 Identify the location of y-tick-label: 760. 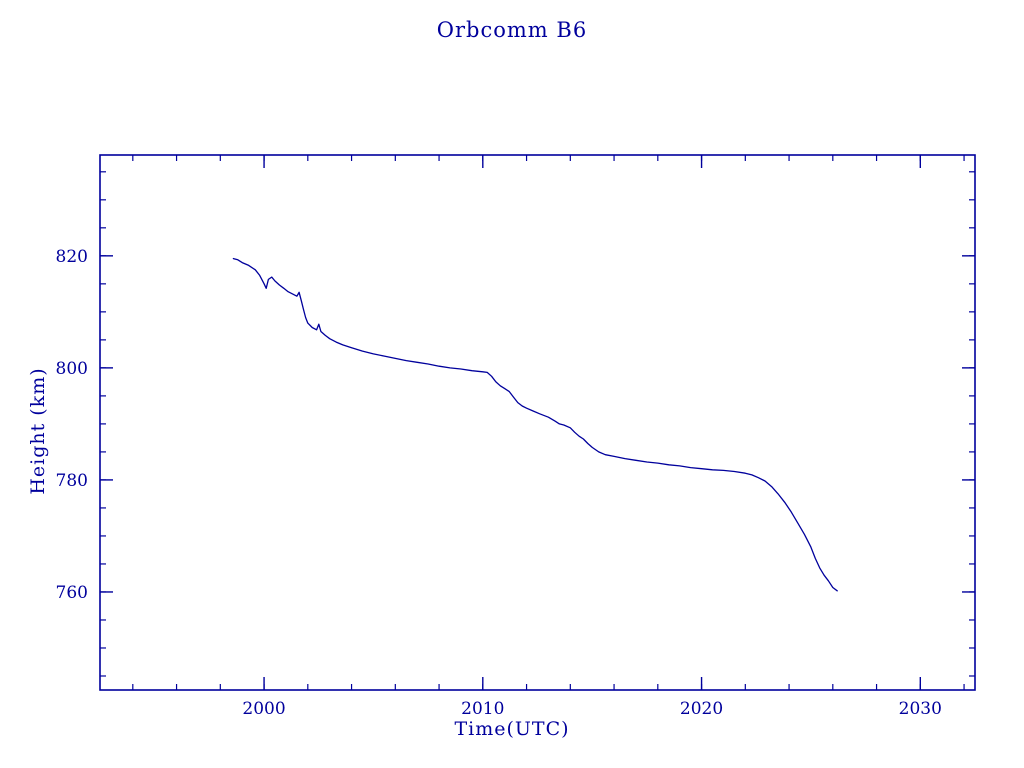
(72, 593).